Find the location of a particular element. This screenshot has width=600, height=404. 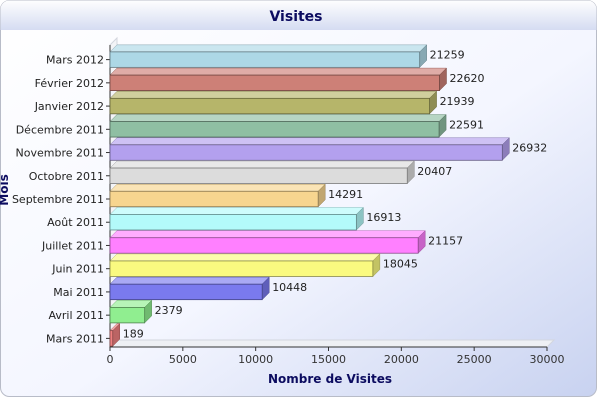

category-label: Juillet 2011 is located at coordinates (72, 245).